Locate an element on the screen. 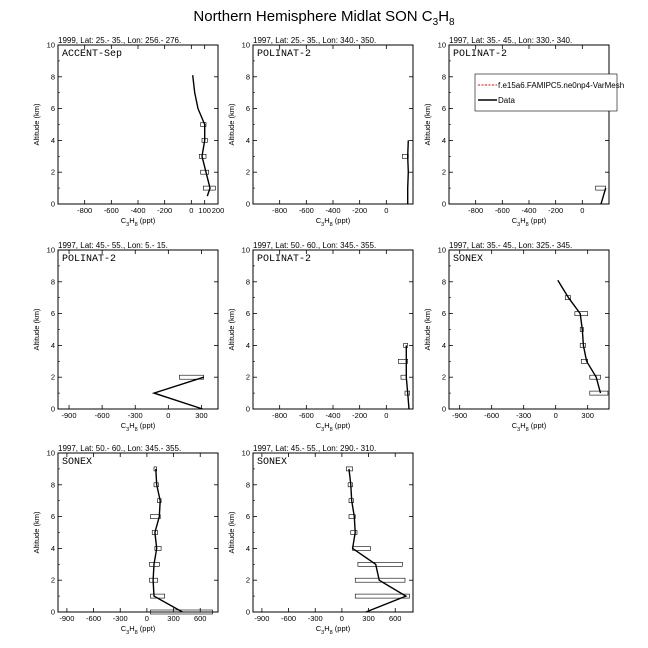  x-tick-label: 200 is located at coordinates (218, 210).